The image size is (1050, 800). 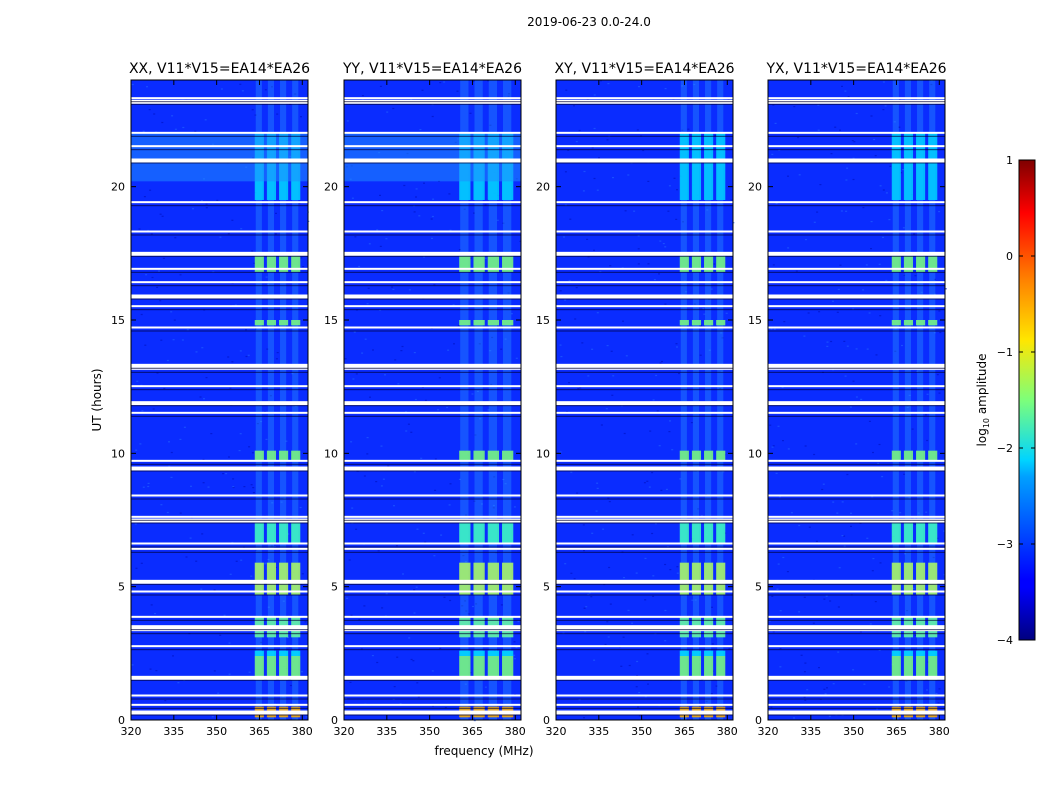 What do you see at coordinates (543, 320) in the screenshot?
I see `y-tick-label: 15` at bounding box center [543, 320].